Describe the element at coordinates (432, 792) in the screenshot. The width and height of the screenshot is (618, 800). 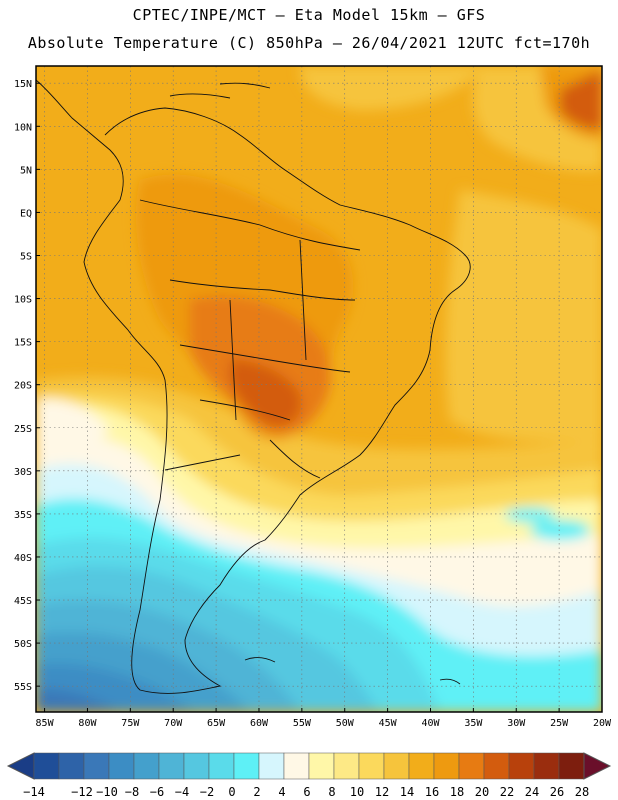
I see `colorbar-label: 16` at that location.